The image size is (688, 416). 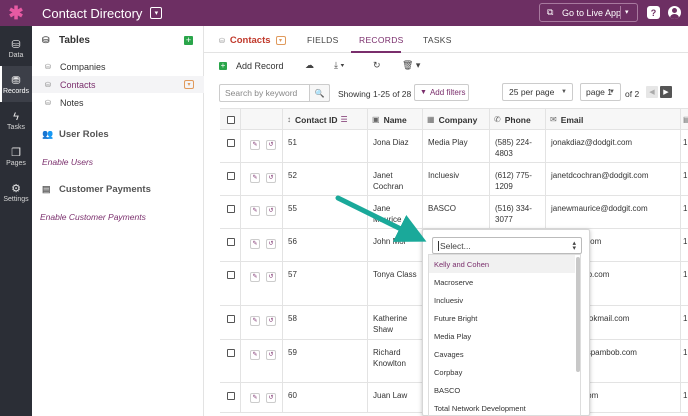 I want to click on cell-company: BASCO, so click(x=455, y=212).